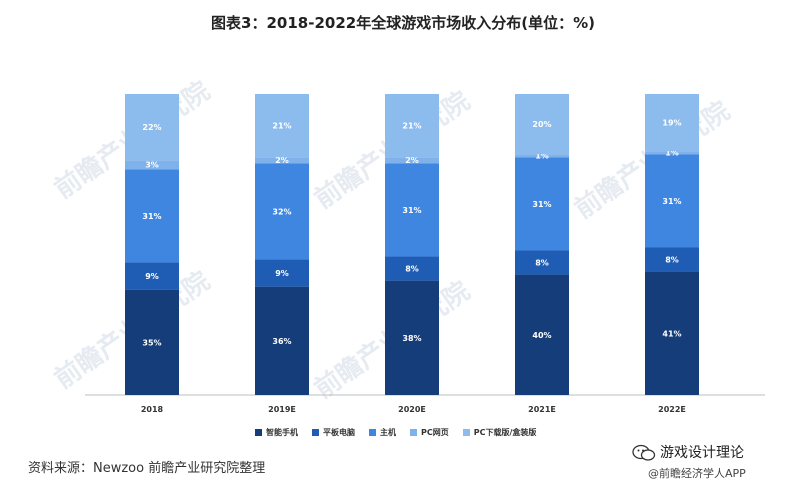 Image resolution: width=806 pixels, height=488 pixels. I want to click on legend-item: PC网页, so click(429, 432).